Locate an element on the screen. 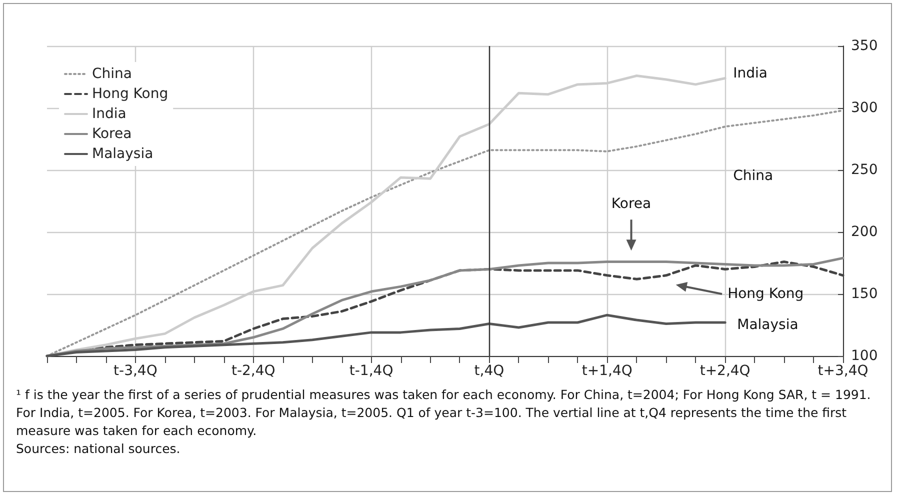 The height and width of the screenshot is (497, 897). legend-label: India is located at coordinates (109, 114).